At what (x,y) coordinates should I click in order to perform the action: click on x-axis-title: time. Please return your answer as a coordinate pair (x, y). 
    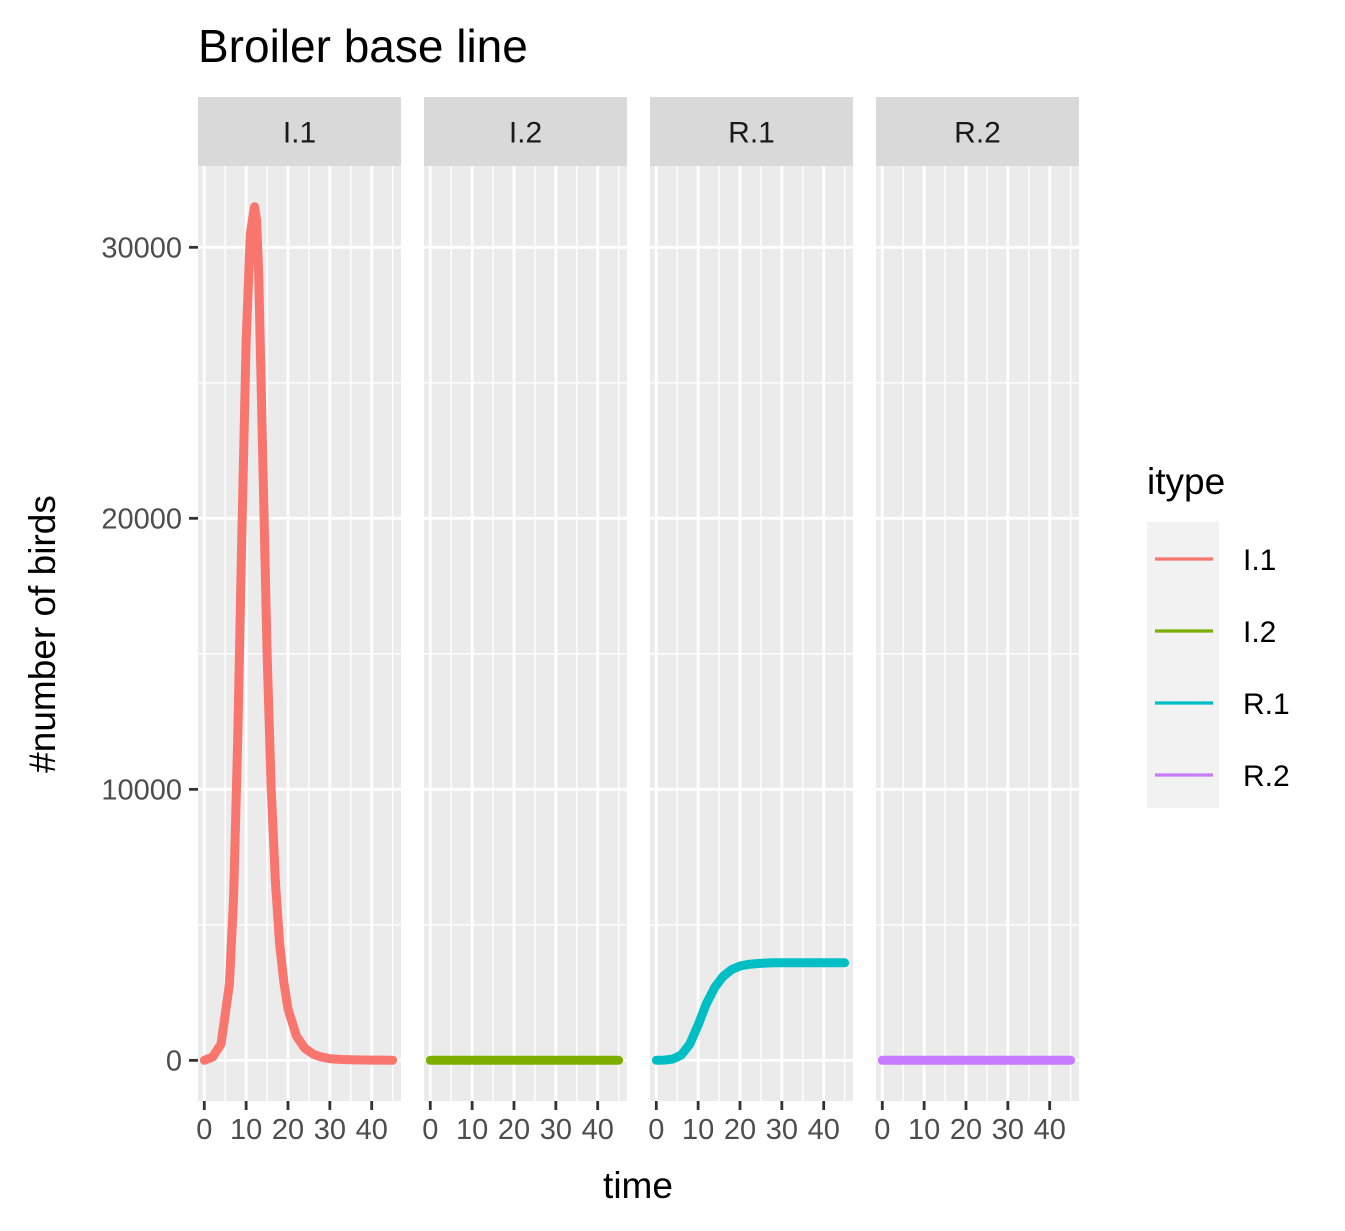
    Looking at the image, I should click on (638, 1185).